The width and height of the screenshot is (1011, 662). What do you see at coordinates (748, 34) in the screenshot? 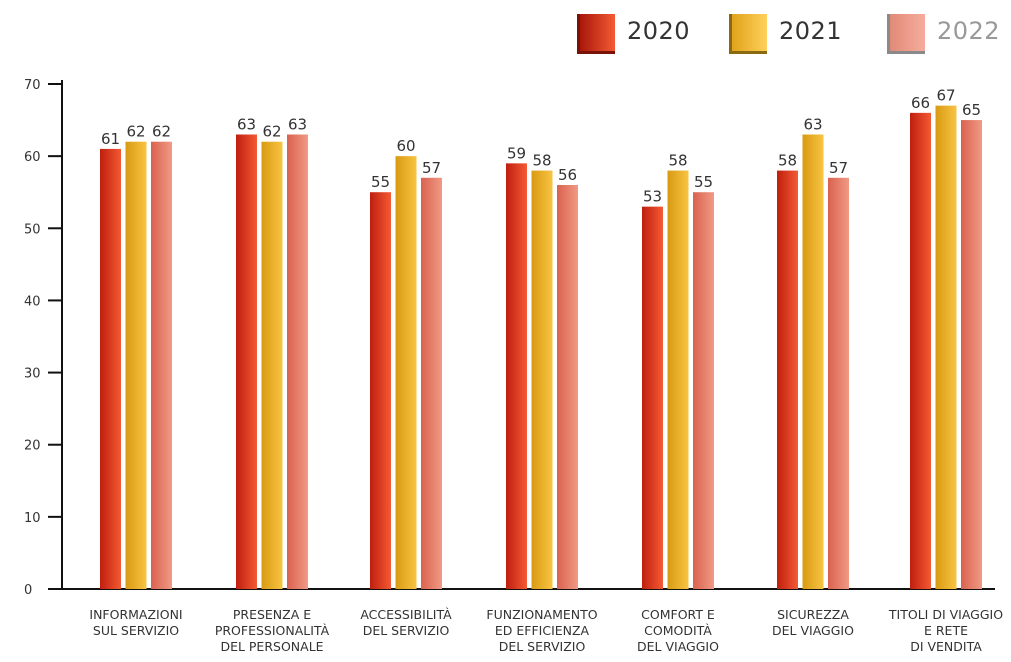
I see `legend-swatch-2021` at bounding box center [748, 34].